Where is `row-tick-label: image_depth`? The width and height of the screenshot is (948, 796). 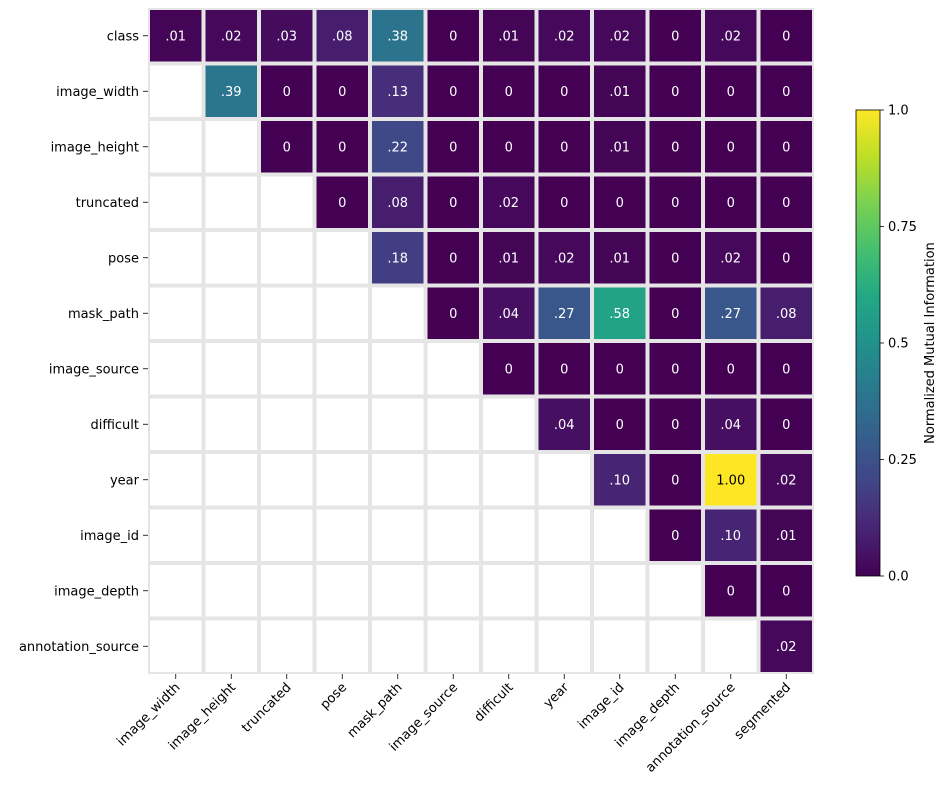
row-tick-label: image_depth is located at coordinates (96, 591).